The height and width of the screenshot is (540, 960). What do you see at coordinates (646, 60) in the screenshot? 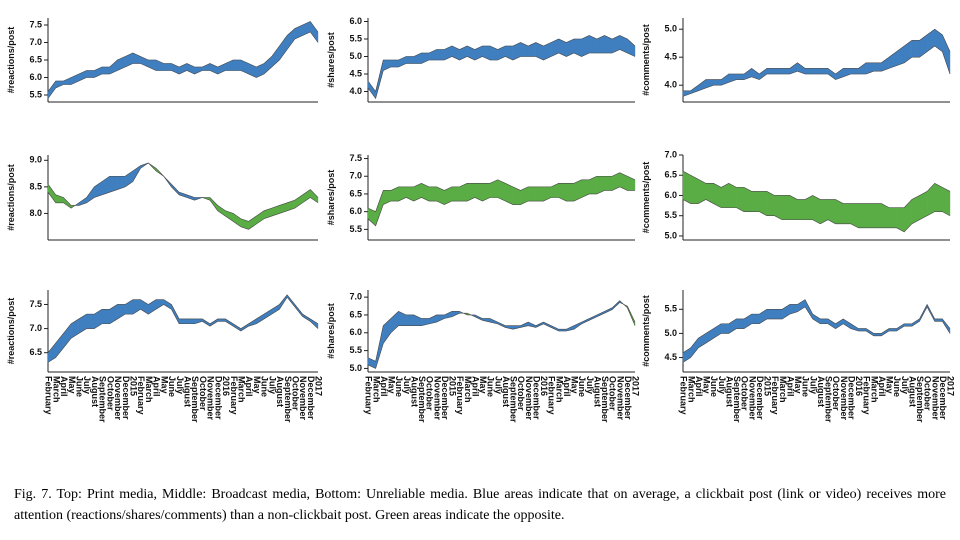
I see `y-axis-label: #comments/post` at bounding box center [646, 60].